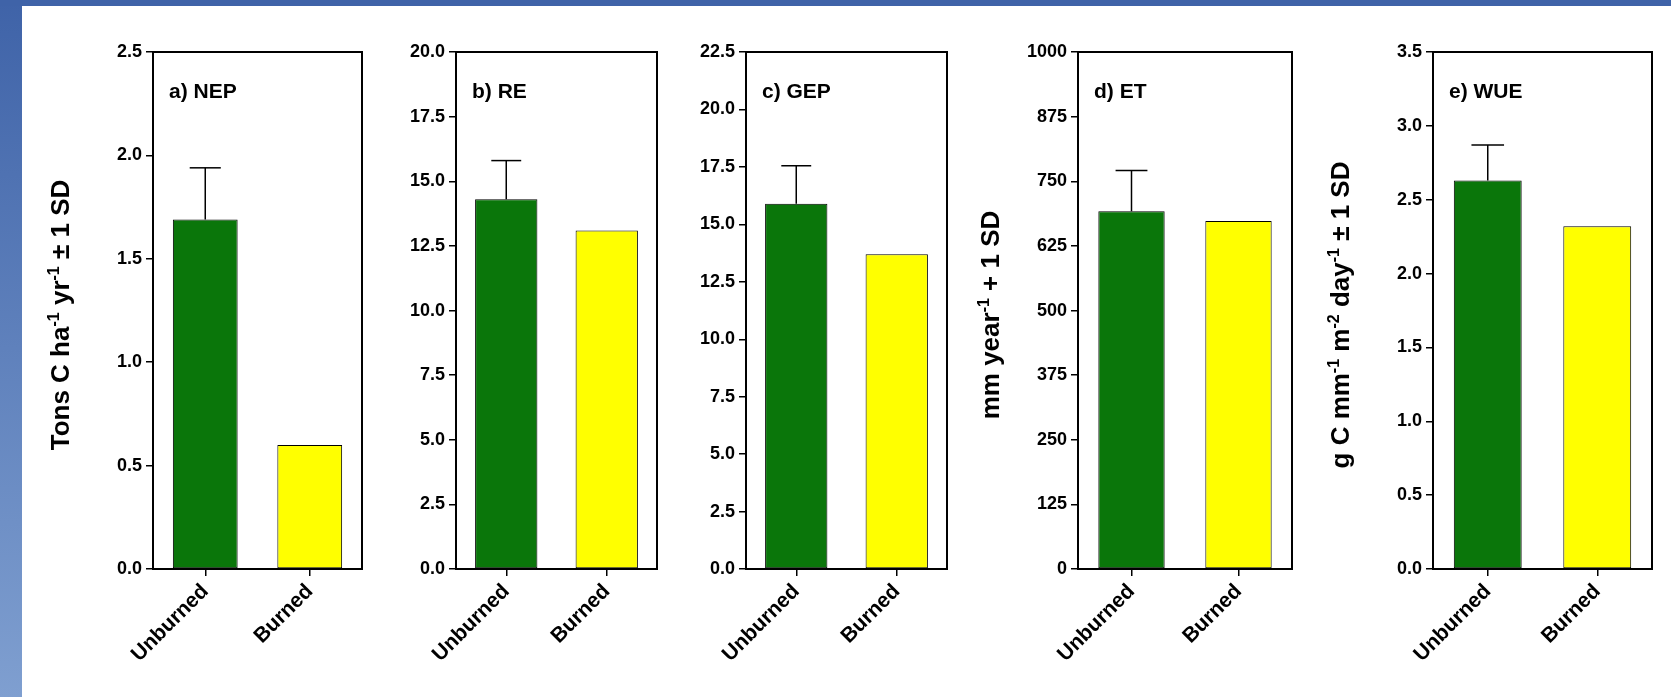 This screenshot has height=697, width=1671. What do you see at coordinates (1046, 50) in the screenshot?
I see `y-tick-label: 1000` at bounding box center [1046, 50].